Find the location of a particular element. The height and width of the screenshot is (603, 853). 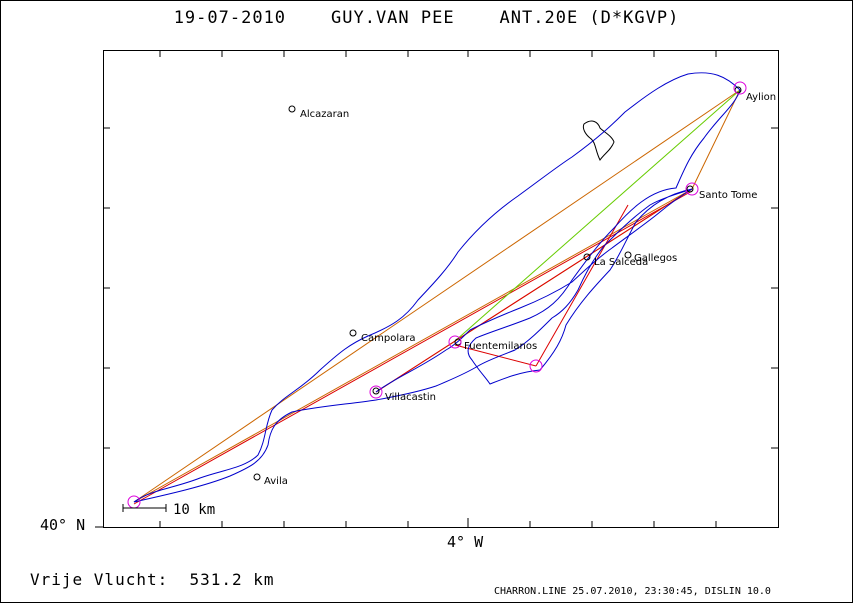

place-label: Avila is located at coordinates (276, 481).